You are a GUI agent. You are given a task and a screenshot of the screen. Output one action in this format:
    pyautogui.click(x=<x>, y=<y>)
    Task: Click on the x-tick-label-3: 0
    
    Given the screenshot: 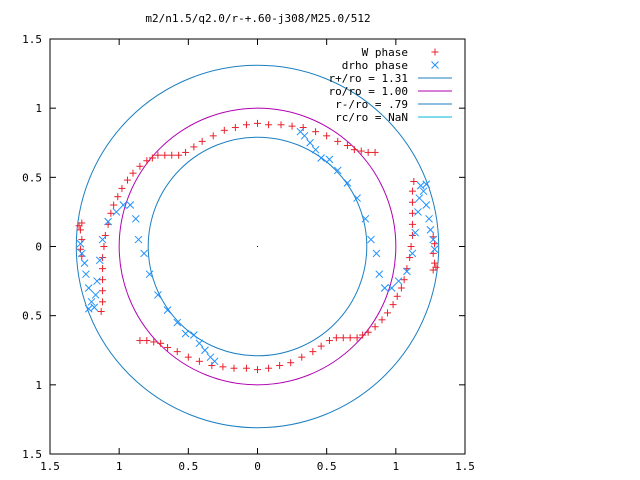 What is the action you would take?
    pyautogui.click(x=257, y=466)
    